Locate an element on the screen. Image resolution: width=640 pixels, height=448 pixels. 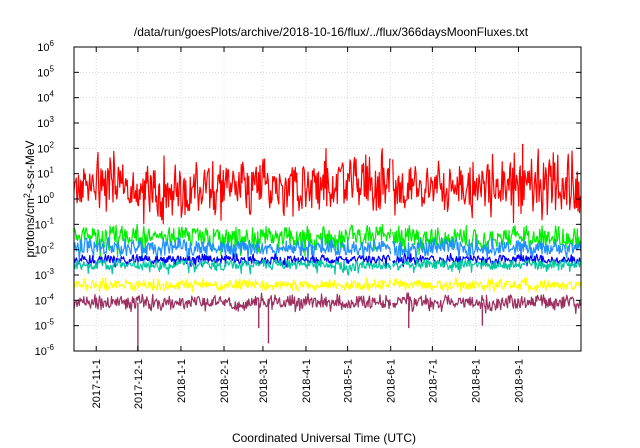
y-tick-label: 10⁻³ is located at coordinates (45, 274).